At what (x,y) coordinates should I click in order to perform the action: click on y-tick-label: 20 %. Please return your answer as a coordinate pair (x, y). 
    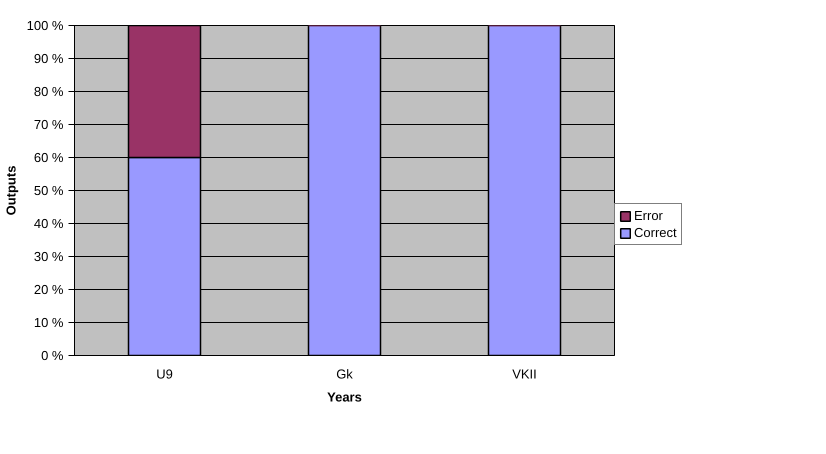
    Looking at the image, I should click on (49, 289).